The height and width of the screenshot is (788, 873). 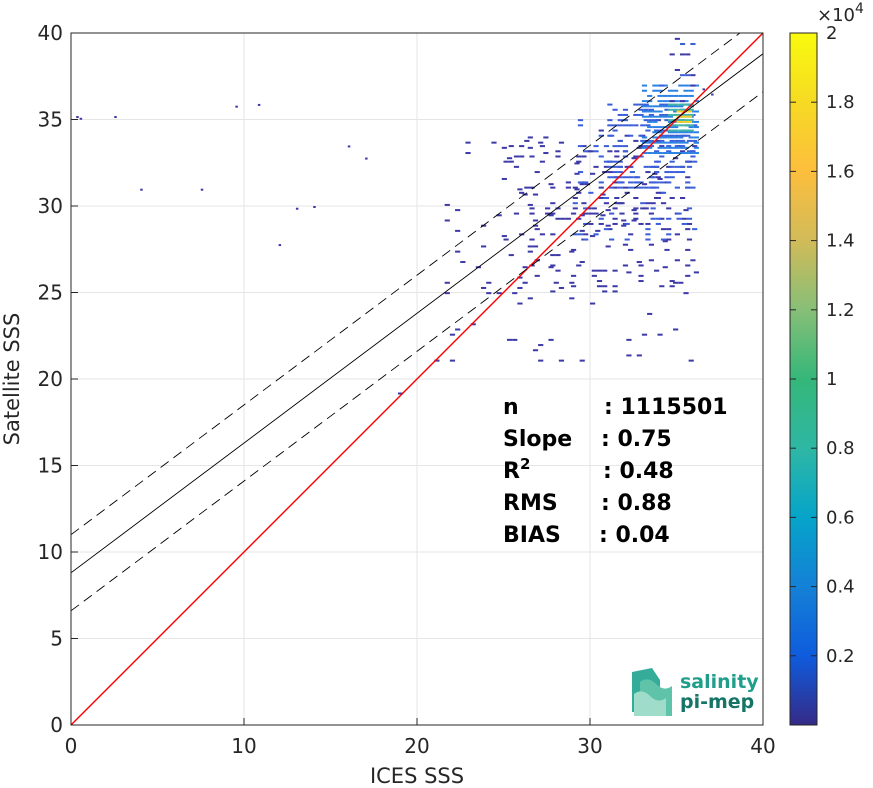 What do you see at coordinates (243, 746) in the screenshot?
I see `x-tick-label: 10` at bounding box center [243, 746].